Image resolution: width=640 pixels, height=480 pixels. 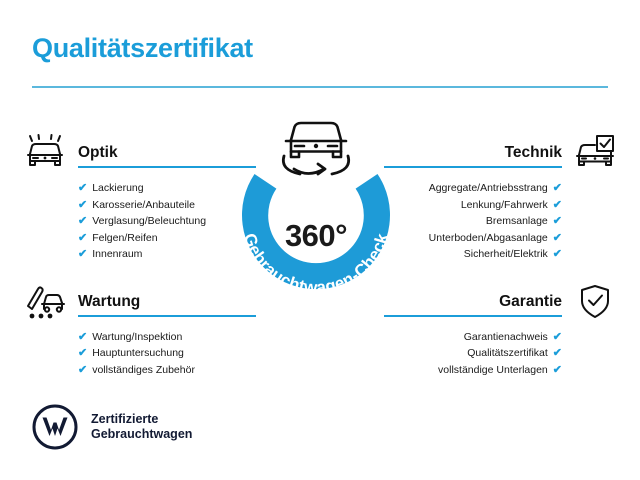 I want to click on list-item: Aggregate/Antriebsstrang ✔, so click(x=465, y=188).